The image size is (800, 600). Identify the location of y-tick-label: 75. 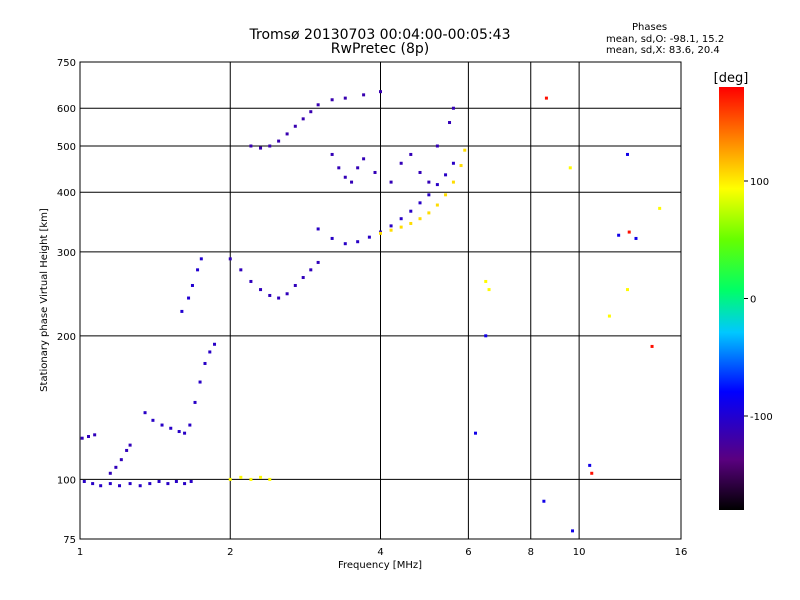
(69, 540).